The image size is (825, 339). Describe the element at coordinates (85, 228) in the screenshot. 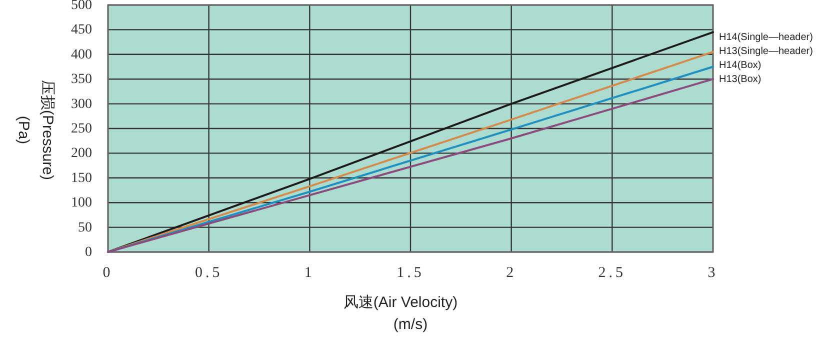

I see `y-tick-label: 50` at that location.